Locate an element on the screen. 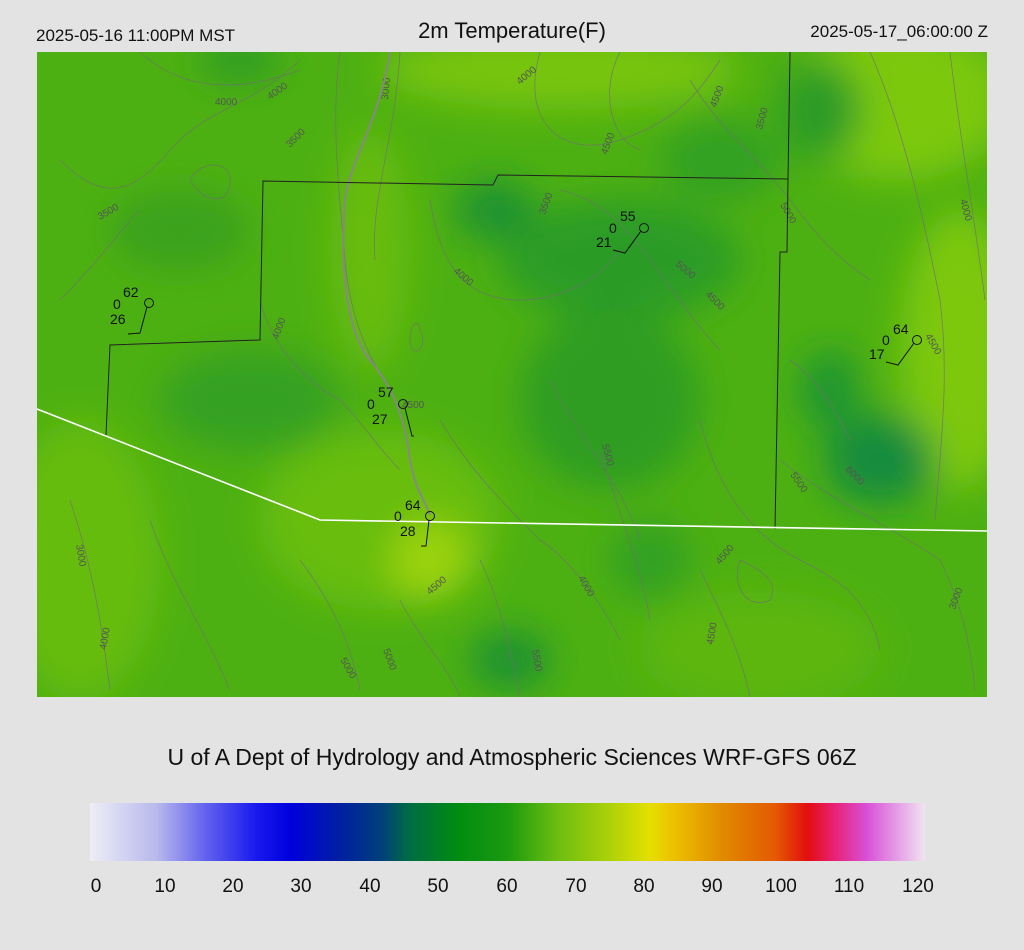 Image resolution: width=1024 pixels, height=950 pixels. river is located at coordinates (386, 284).